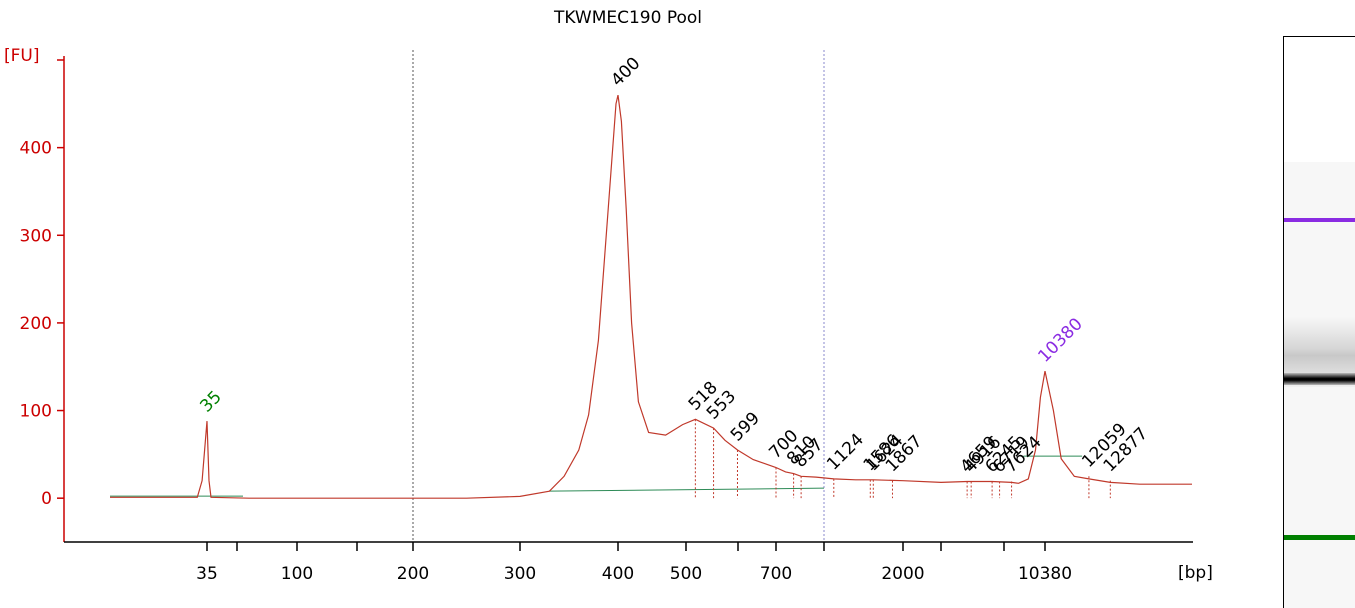 This screenshot has width=1355, height=608. I want to click on peak-label: 599, so click(745, 426).